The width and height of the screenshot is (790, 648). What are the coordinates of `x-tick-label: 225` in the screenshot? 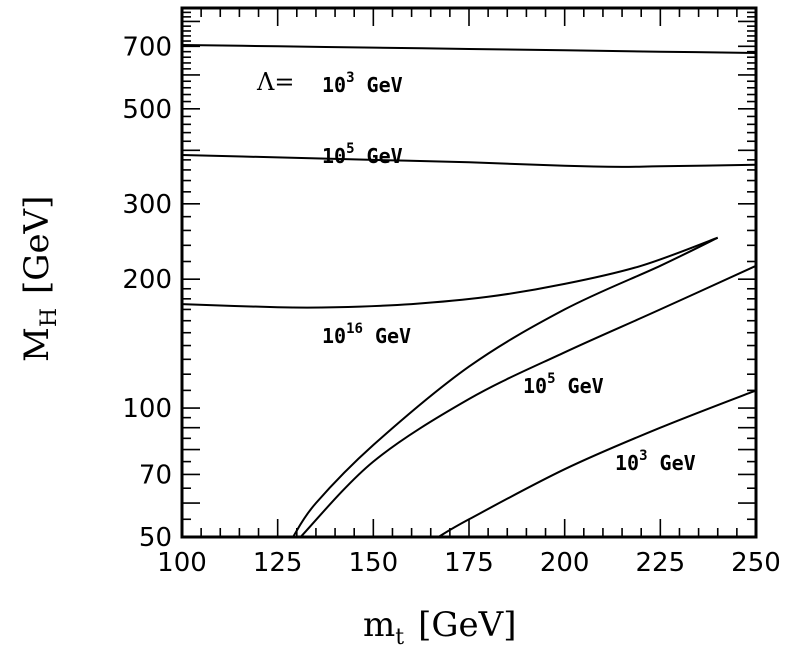 It's located at (661, 563).